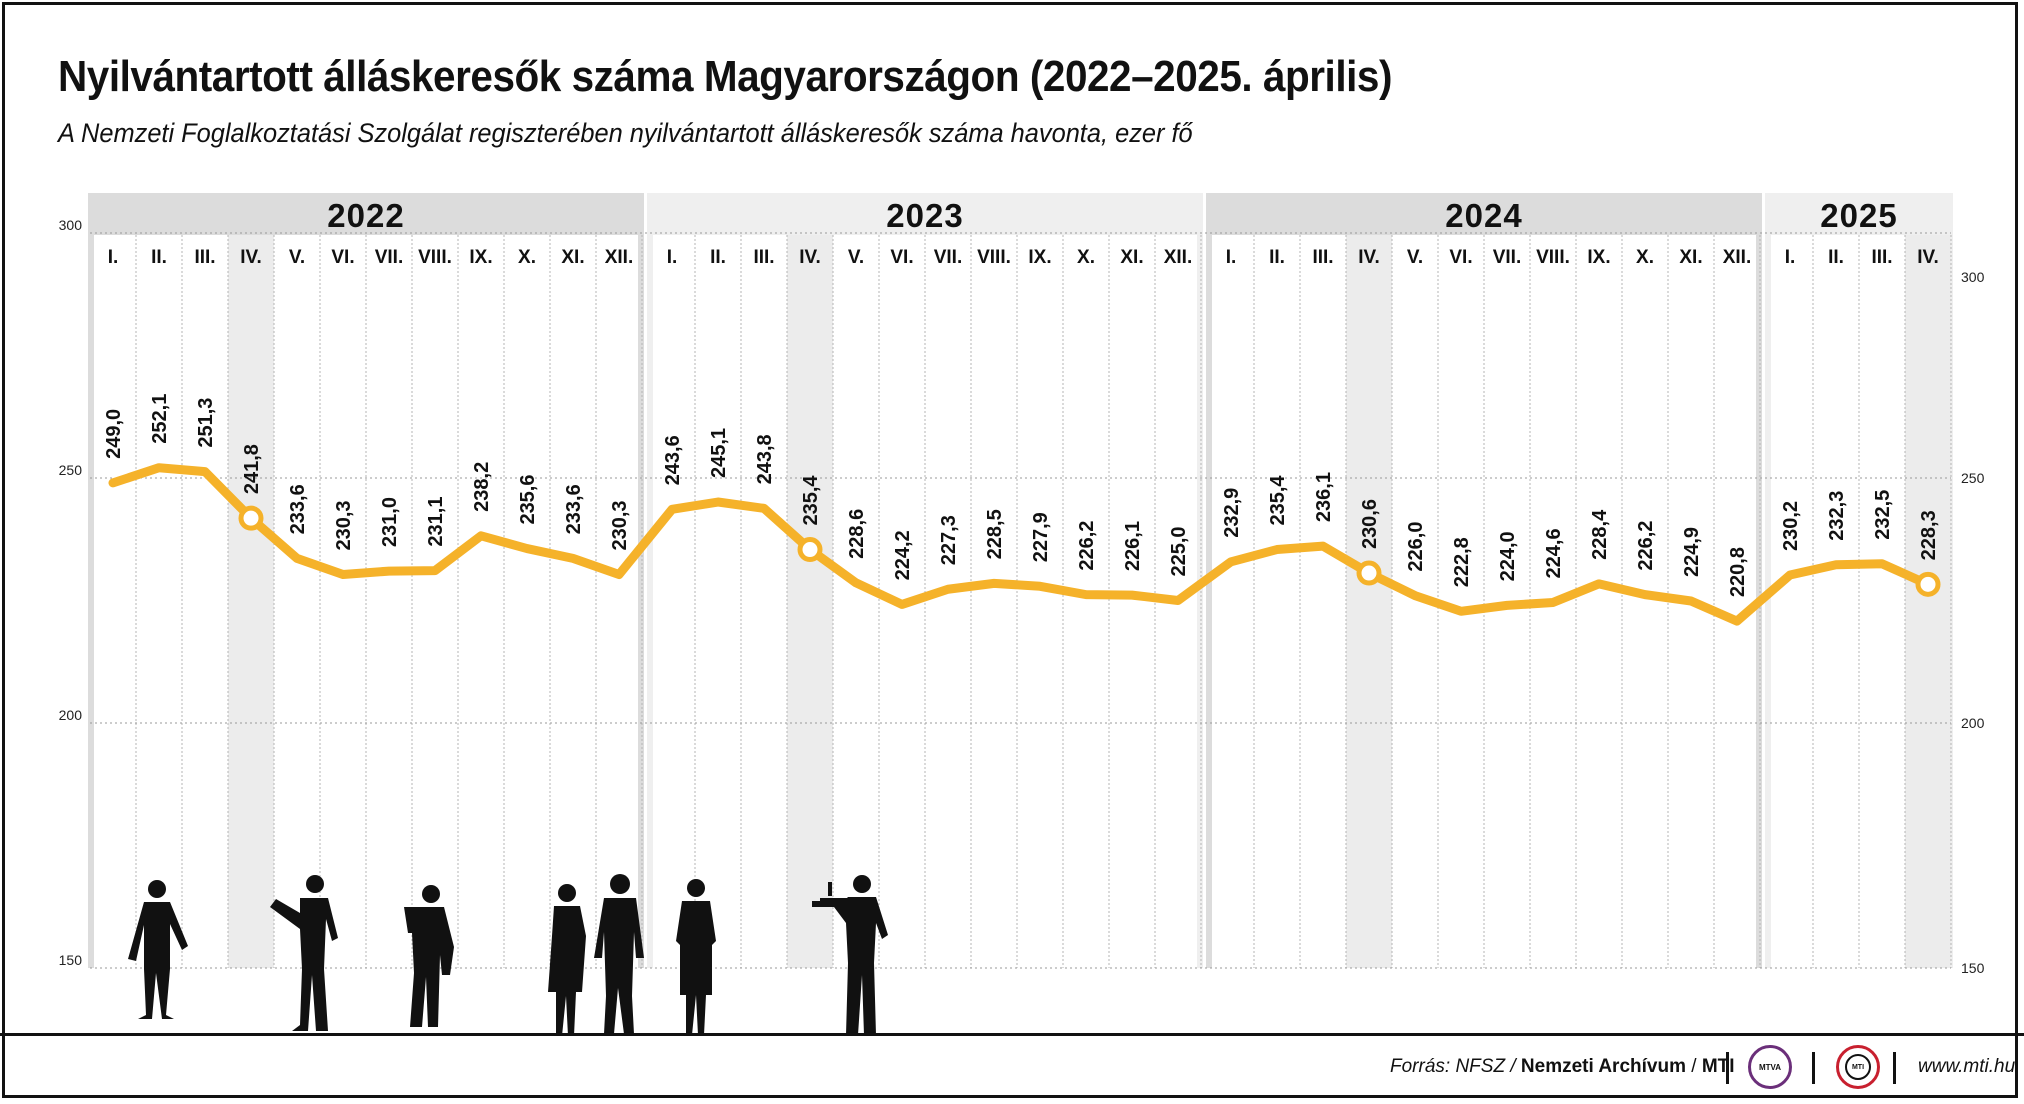 This screenshot has height=1104, width=2024. What do you see at coordinates (1973, 277) in the screenshot?
I see `y-tick-right: 300` at bounding box center [1973, 277].